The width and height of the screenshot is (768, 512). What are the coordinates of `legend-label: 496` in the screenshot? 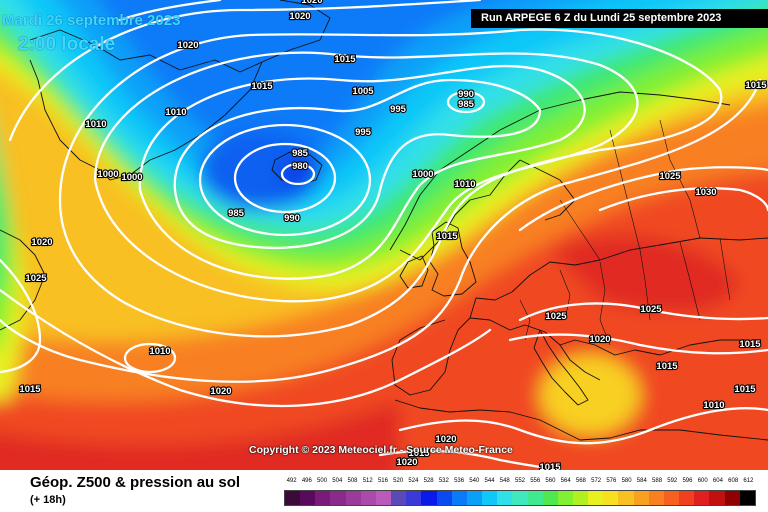 It's located at (306, 481).